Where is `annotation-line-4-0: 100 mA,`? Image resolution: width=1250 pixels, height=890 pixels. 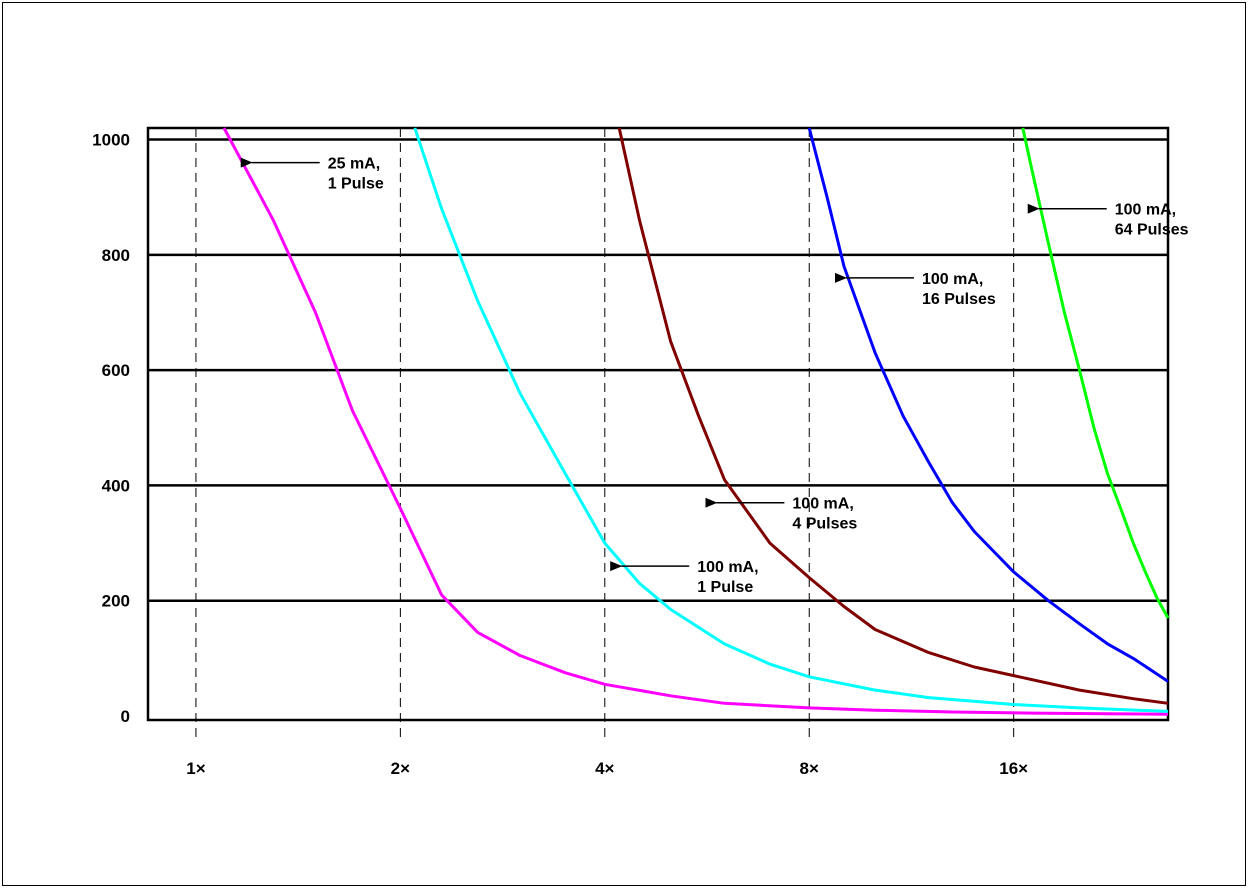
annotation-line-4-0: 100 mA, is located at coordinates (727, 567).